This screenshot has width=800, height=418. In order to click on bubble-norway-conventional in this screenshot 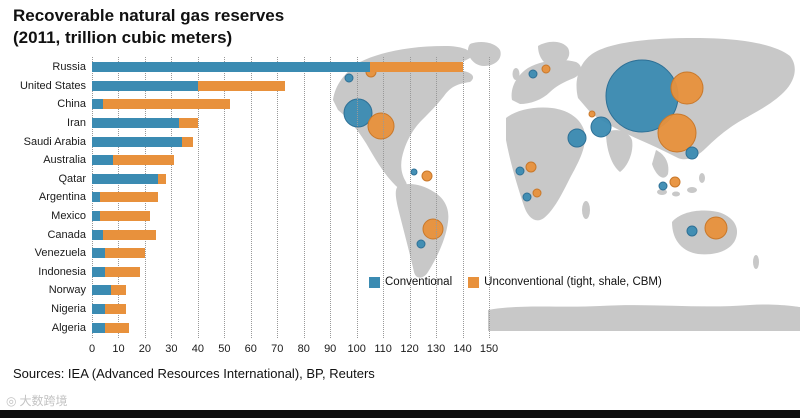, I will do `click(533, 74)`.